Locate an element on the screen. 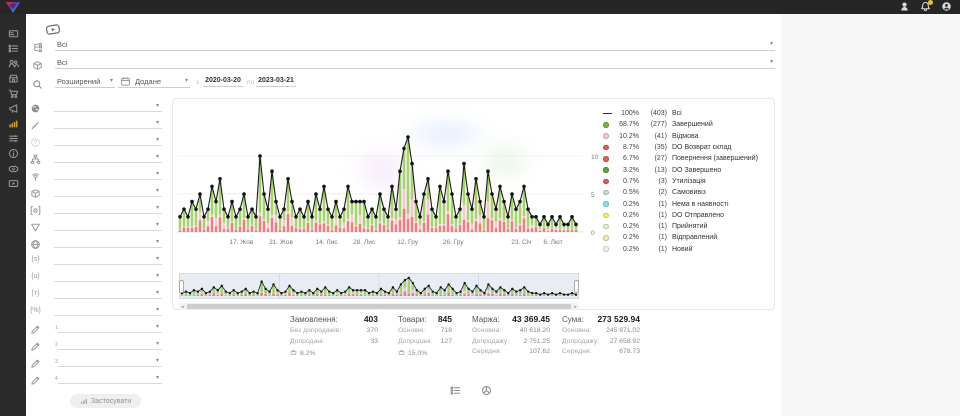 Image resolution: width=960 pixels, height=416 pixels. stat-sub-value: 370 is located at coordinates (372, 330).